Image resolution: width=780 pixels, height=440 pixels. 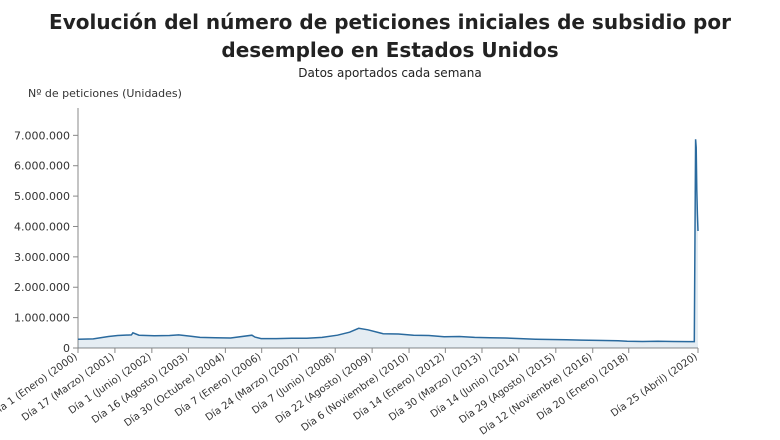 What do you see at coordinates (42, 257) in the screenshot?
I see `y-tick-label: 3.000.000` at bounding box center [42, 257].